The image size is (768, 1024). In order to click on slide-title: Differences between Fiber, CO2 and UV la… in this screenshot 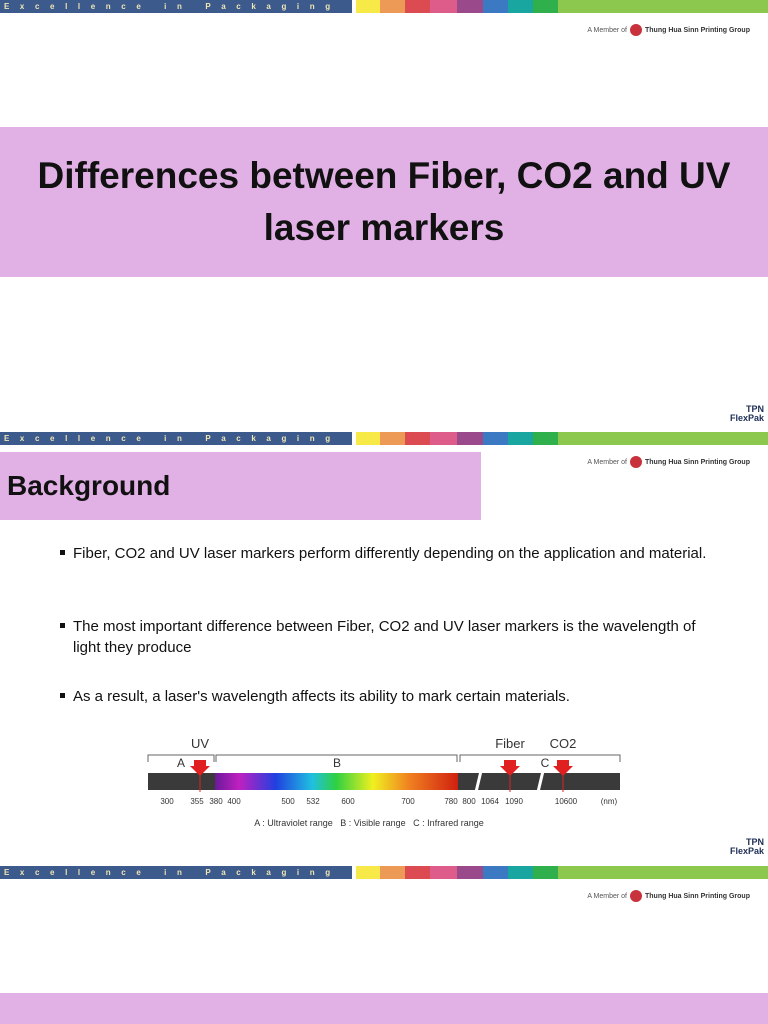, I will do `click(384, 201)`.